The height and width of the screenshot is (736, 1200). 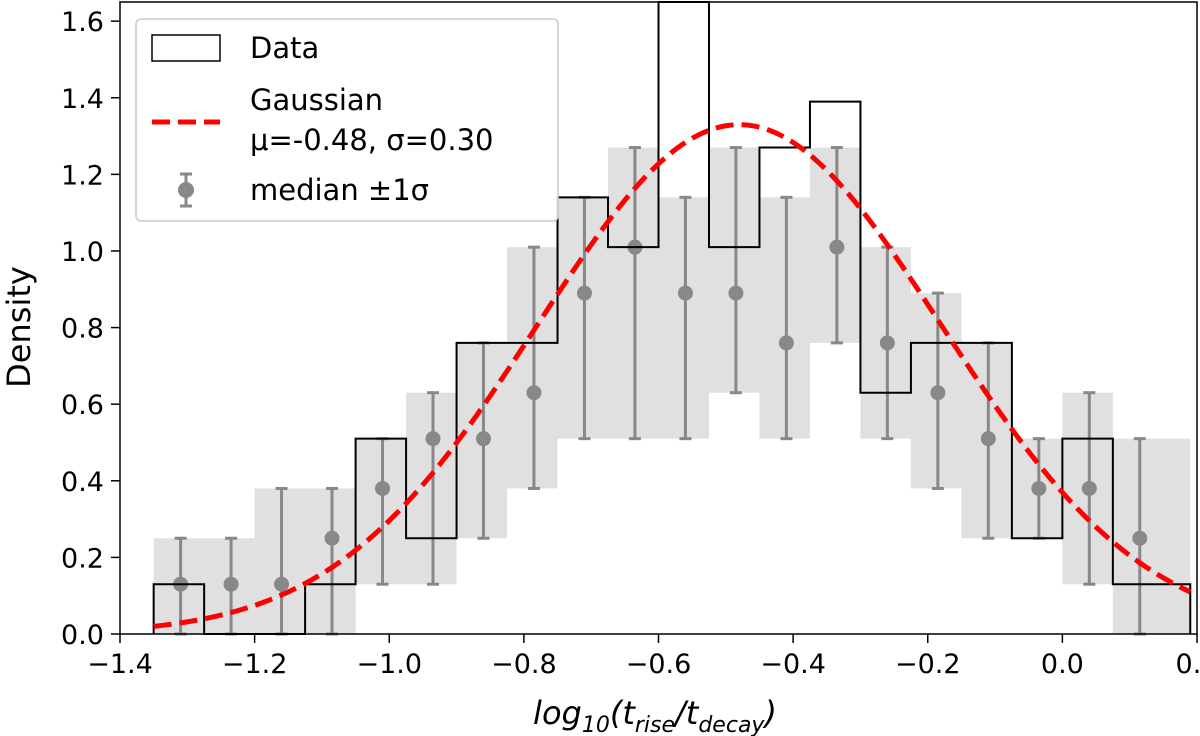 What do you see at coordinates (1062, 664) in the screenshot?
I see `x-tick-label: 0.0` at bounding box center [1062, 664].